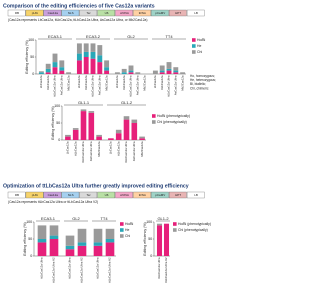 This screenshot has width=320, height=300. What do you see at coordinates (84, 102) in the screenshot?
I see `group-label: GL1-1` at bounding box center [84, 102].